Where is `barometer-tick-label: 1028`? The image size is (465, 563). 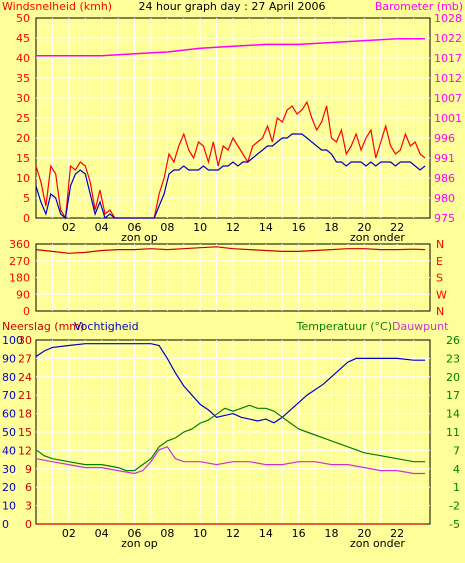
barometer-tick-label: 1028 is located at coordinates (448, 18).